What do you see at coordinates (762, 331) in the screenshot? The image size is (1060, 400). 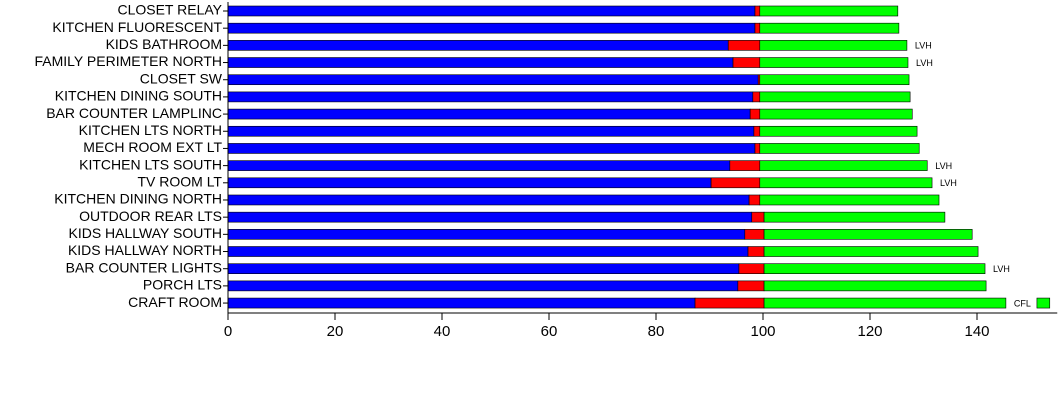 I see `x-tick-label: 100` at bounding box center [762, 331].